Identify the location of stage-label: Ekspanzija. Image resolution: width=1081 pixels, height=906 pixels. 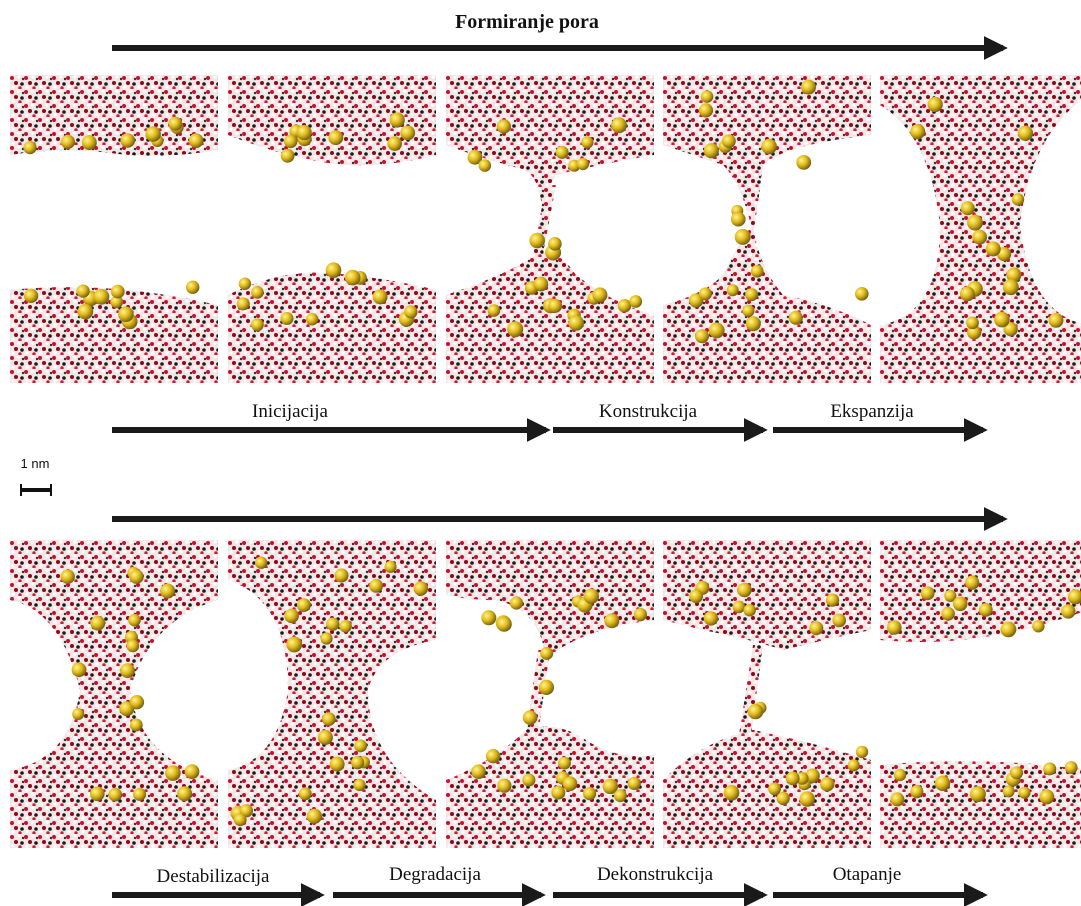
(872, 411).